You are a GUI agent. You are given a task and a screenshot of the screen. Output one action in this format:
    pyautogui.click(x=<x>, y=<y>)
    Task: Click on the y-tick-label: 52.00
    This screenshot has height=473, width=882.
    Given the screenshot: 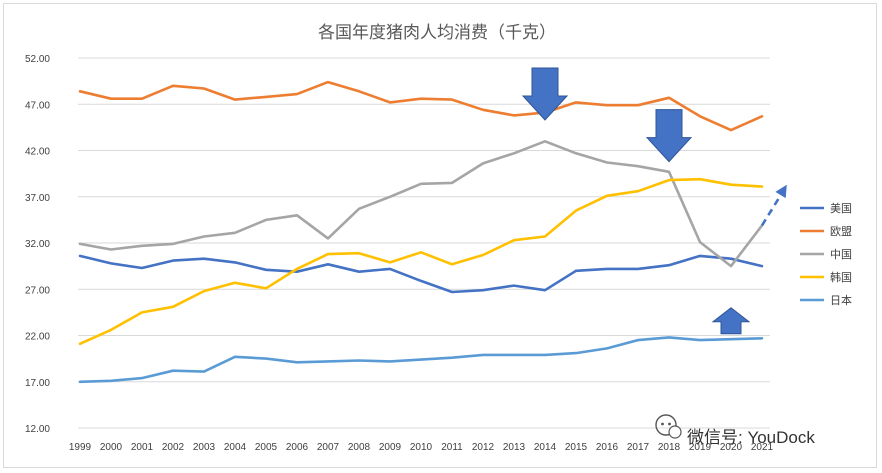 What is the action you would take?
    pyautogui.click(x=37, y=59)
    